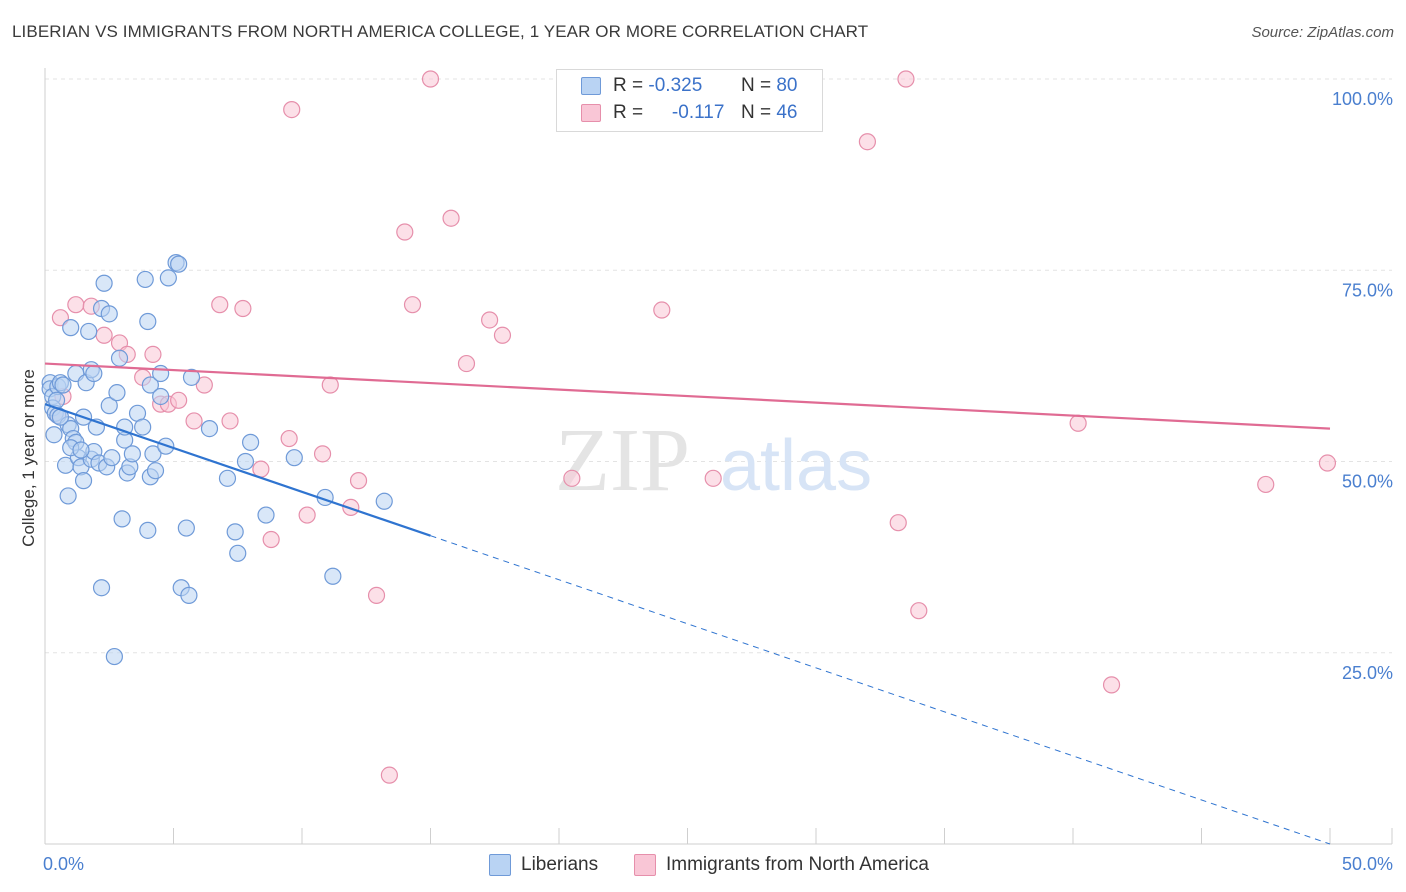 The width and height of the screenshot is (1406, 892). I want to click on x-tick-label: 0.0%, so click(63, 864).